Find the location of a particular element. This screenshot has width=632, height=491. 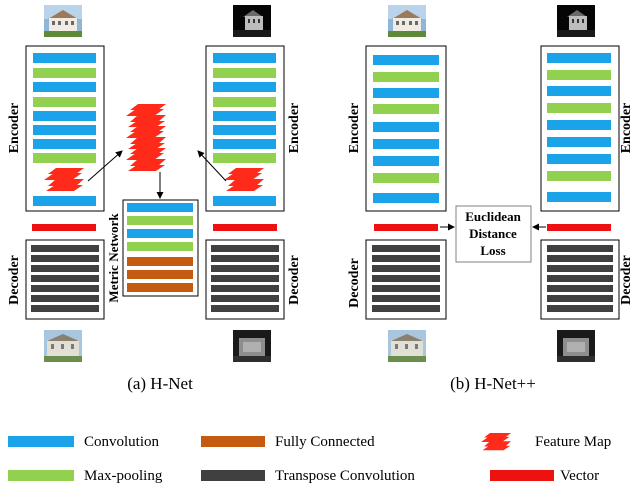

legend-item-vector: Vector is located at coordinates (544, 476).